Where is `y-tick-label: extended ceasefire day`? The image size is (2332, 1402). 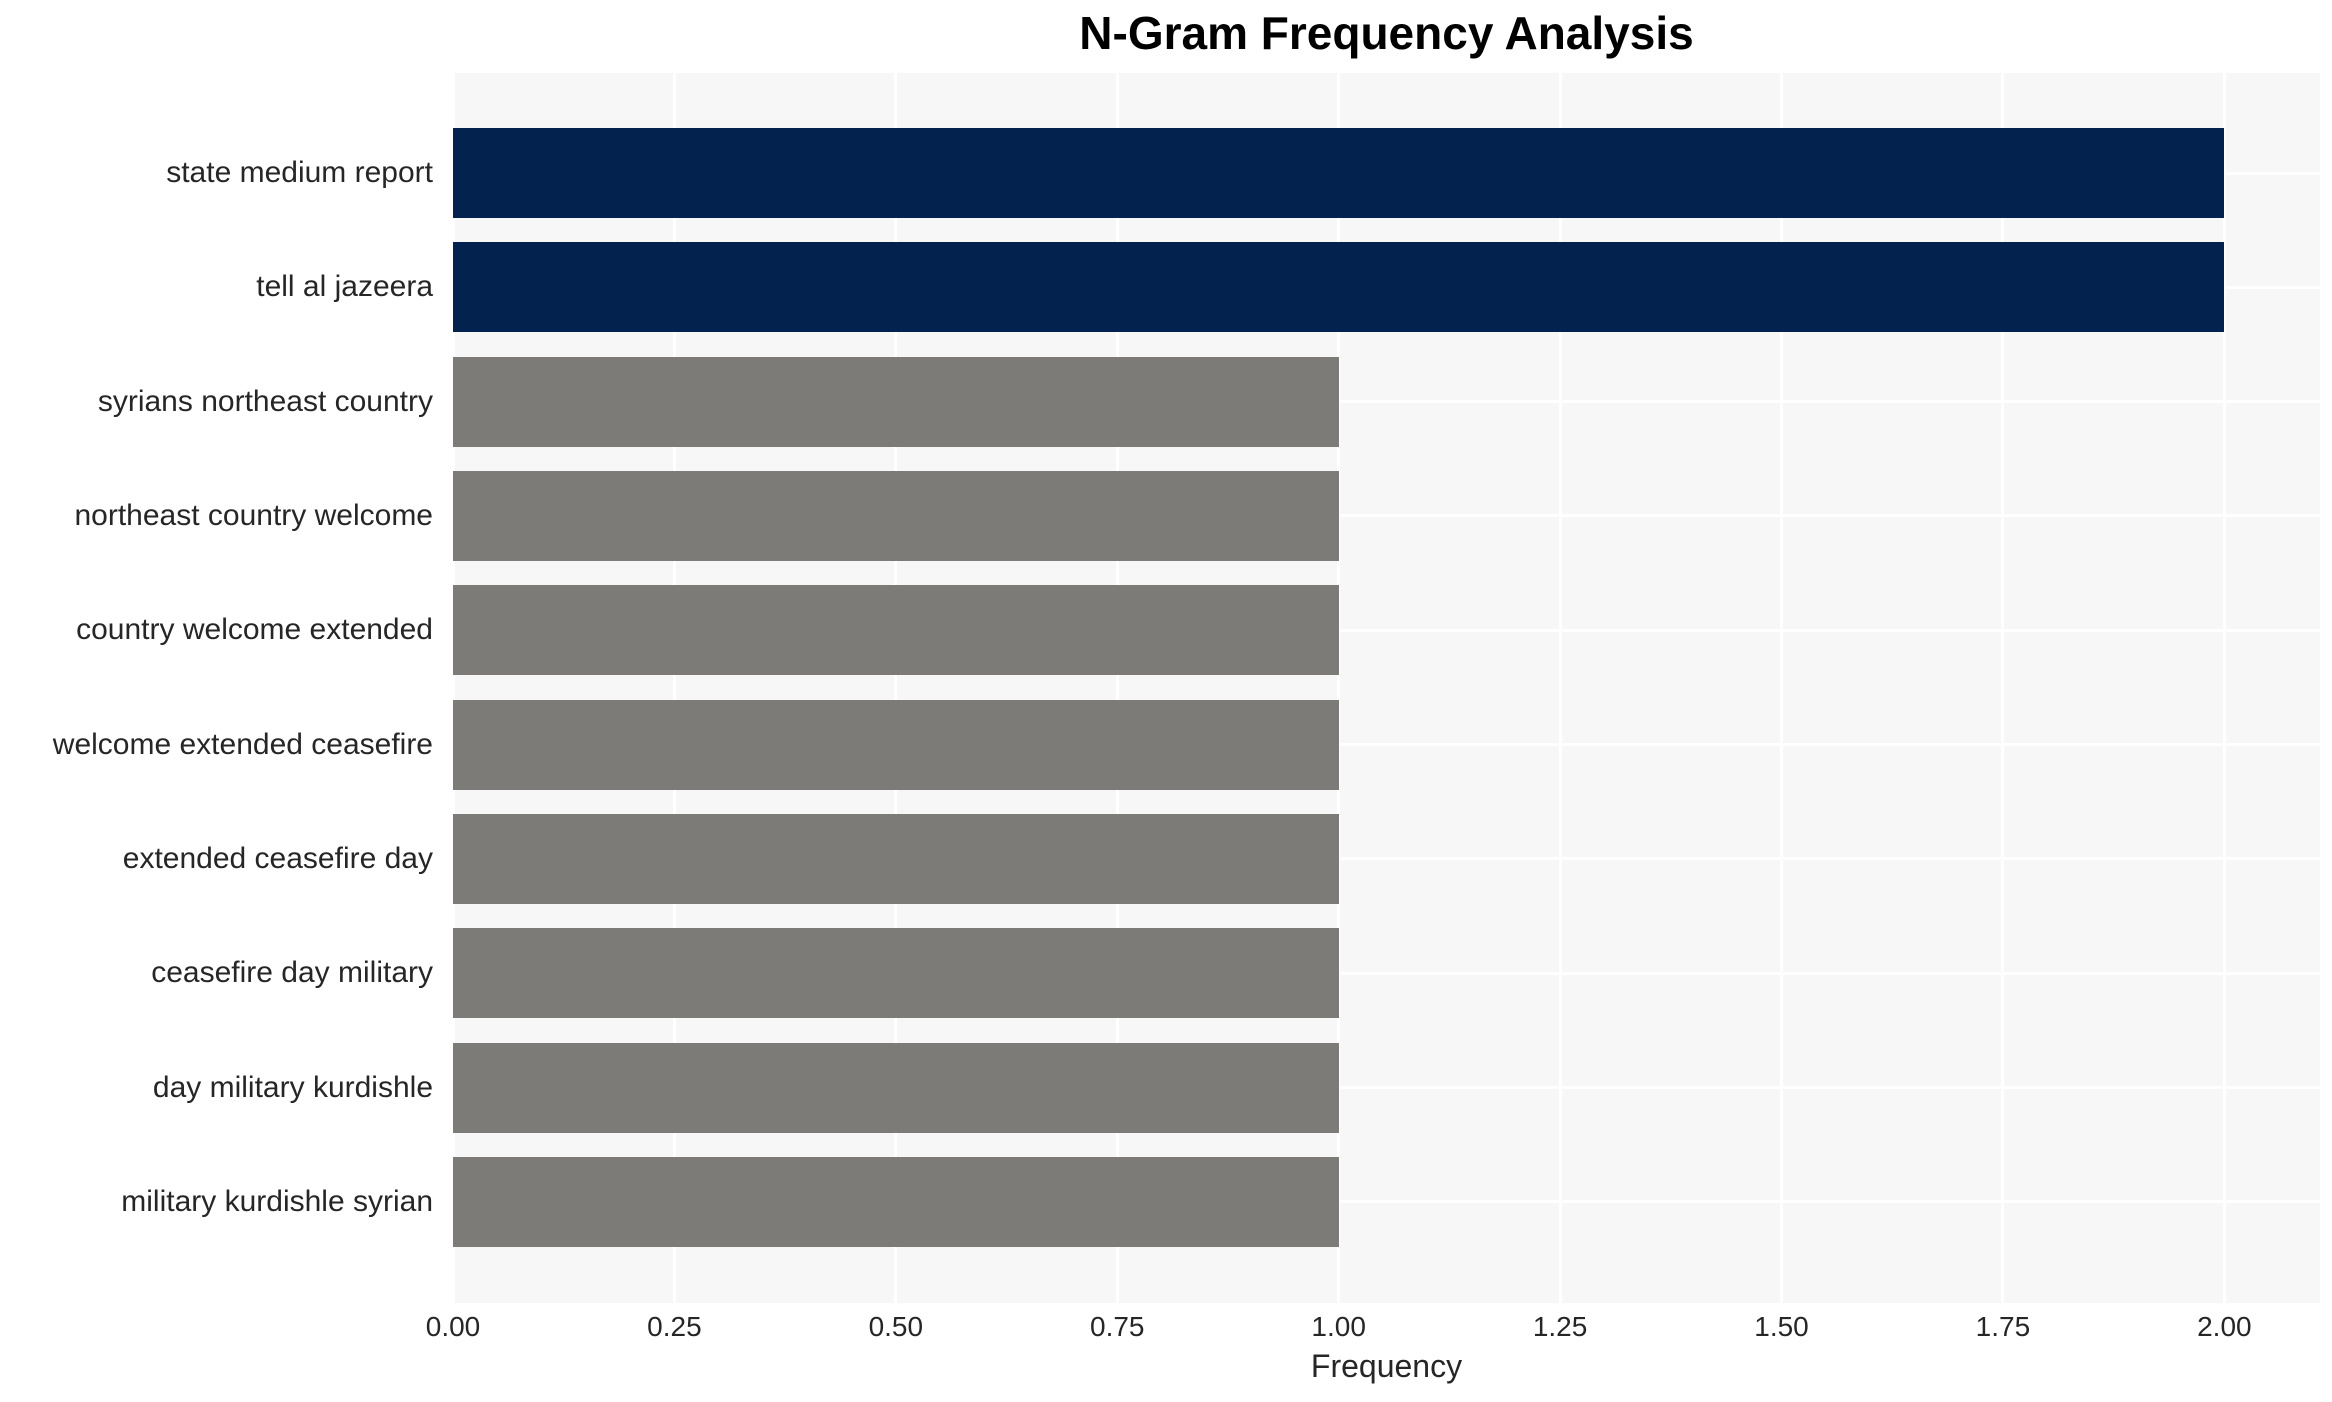
y-tick-label: extended ceasefire day is located at coordinates (277, 858).